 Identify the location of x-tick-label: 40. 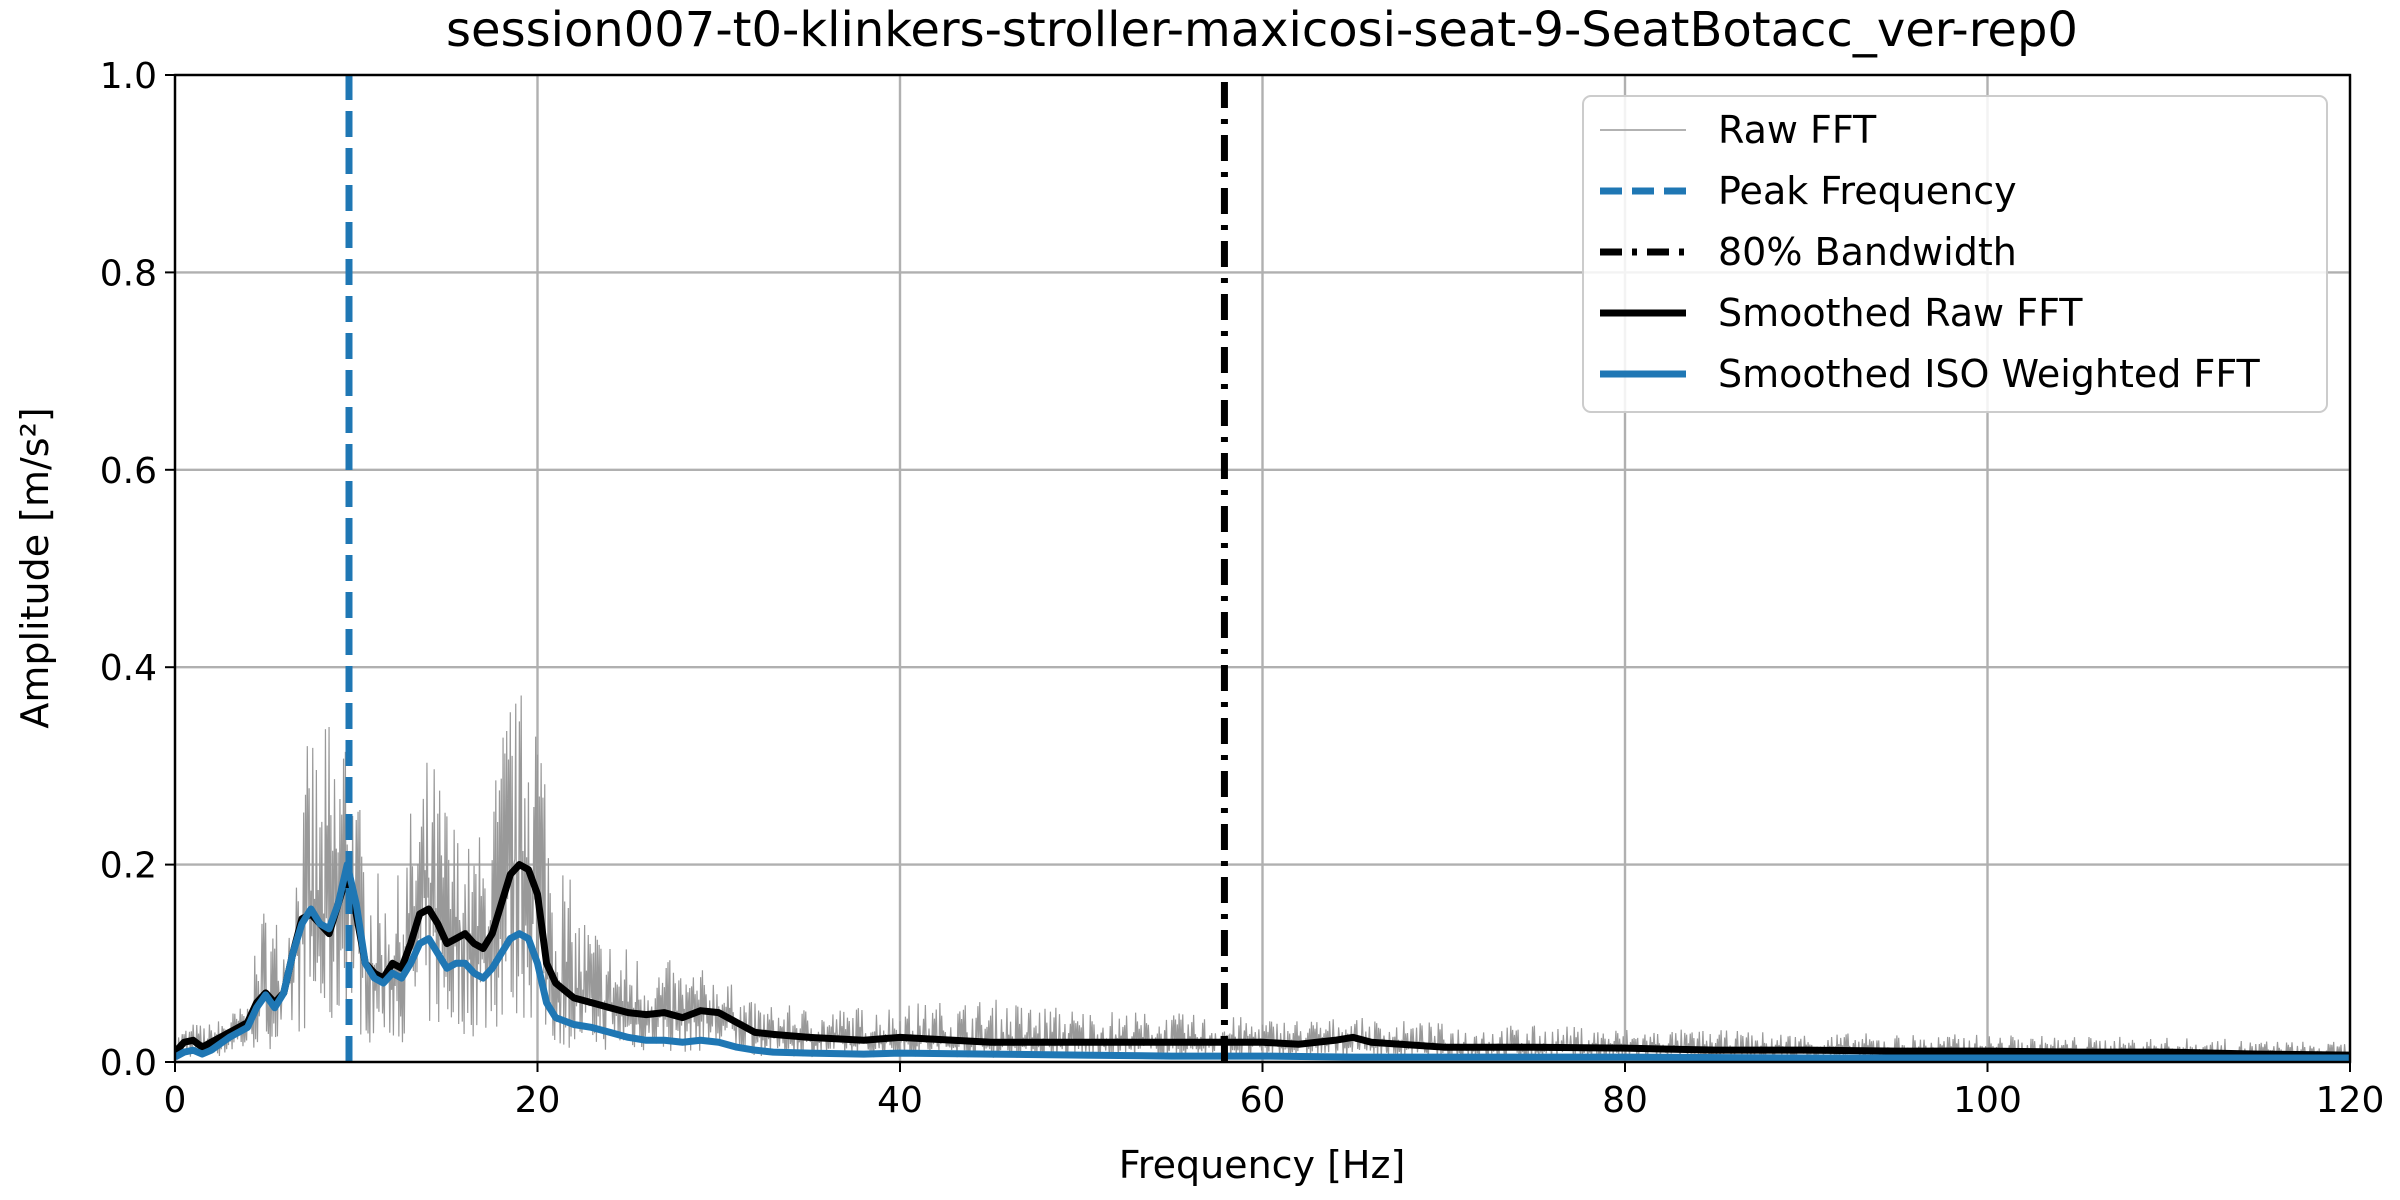
(900, 1100).